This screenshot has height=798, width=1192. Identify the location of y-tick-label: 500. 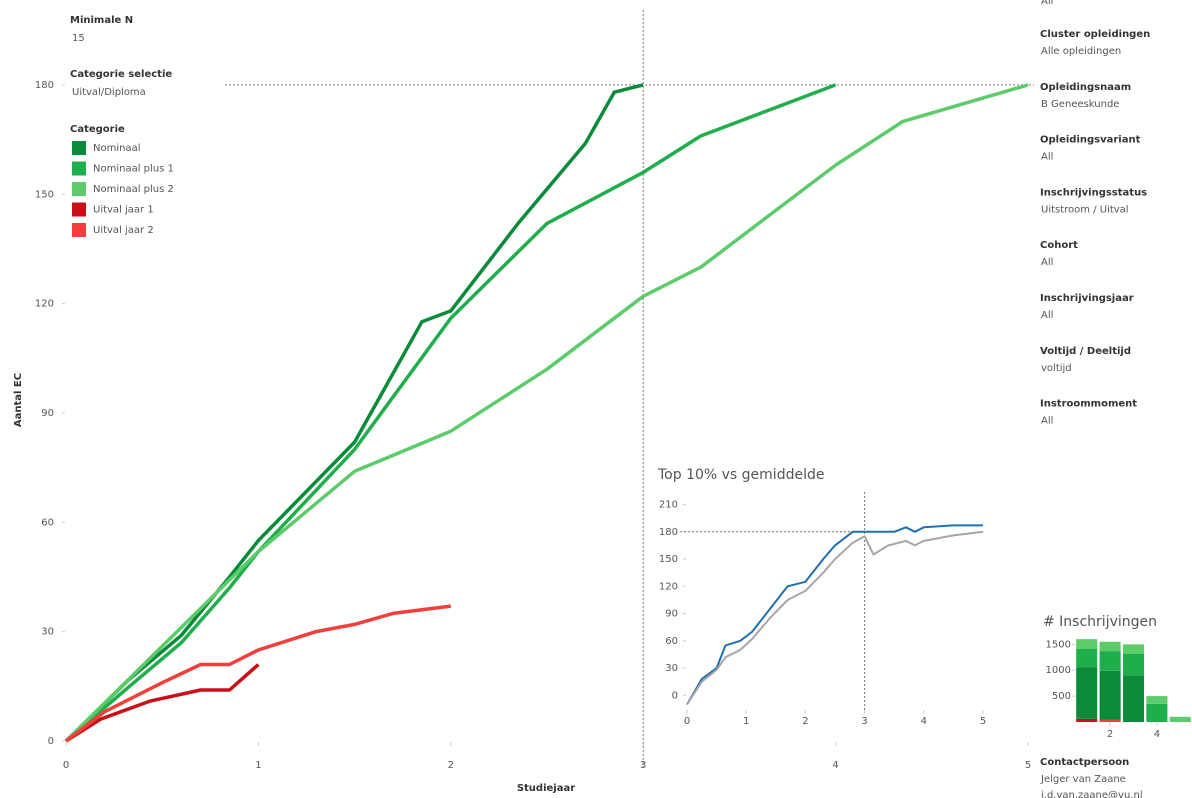
(1061, 696).